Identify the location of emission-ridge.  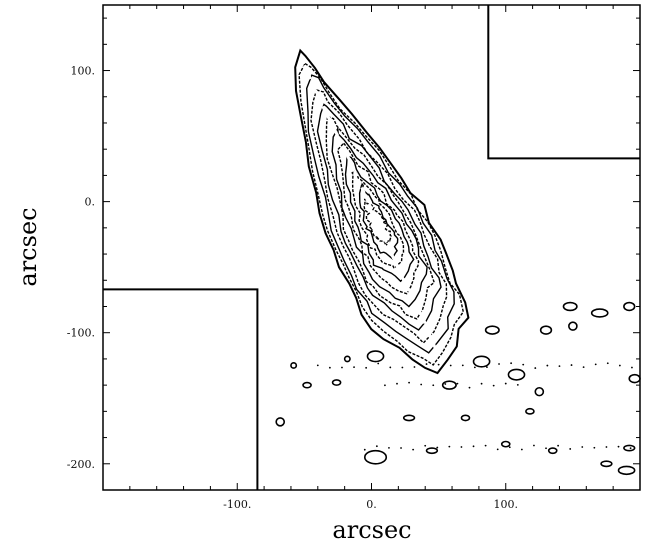
(371, 210).